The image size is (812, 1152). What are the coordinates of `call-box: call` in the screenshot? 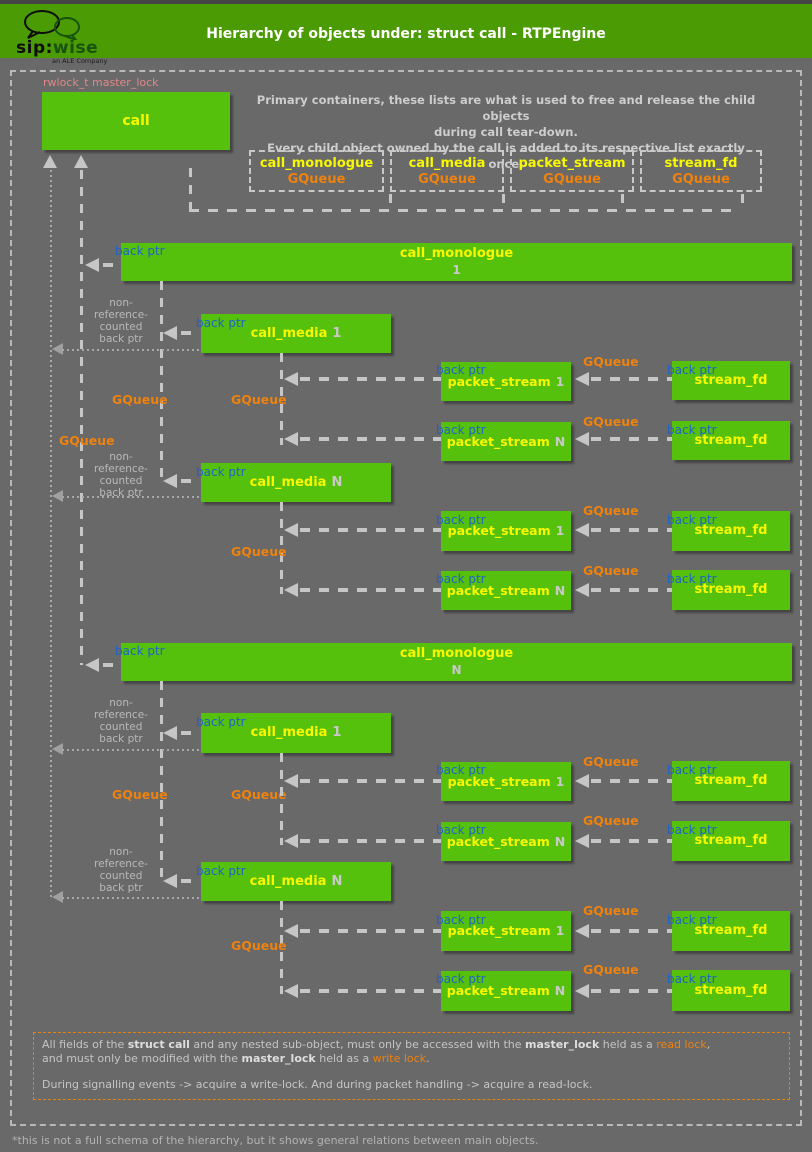 It's located at (136, 121).